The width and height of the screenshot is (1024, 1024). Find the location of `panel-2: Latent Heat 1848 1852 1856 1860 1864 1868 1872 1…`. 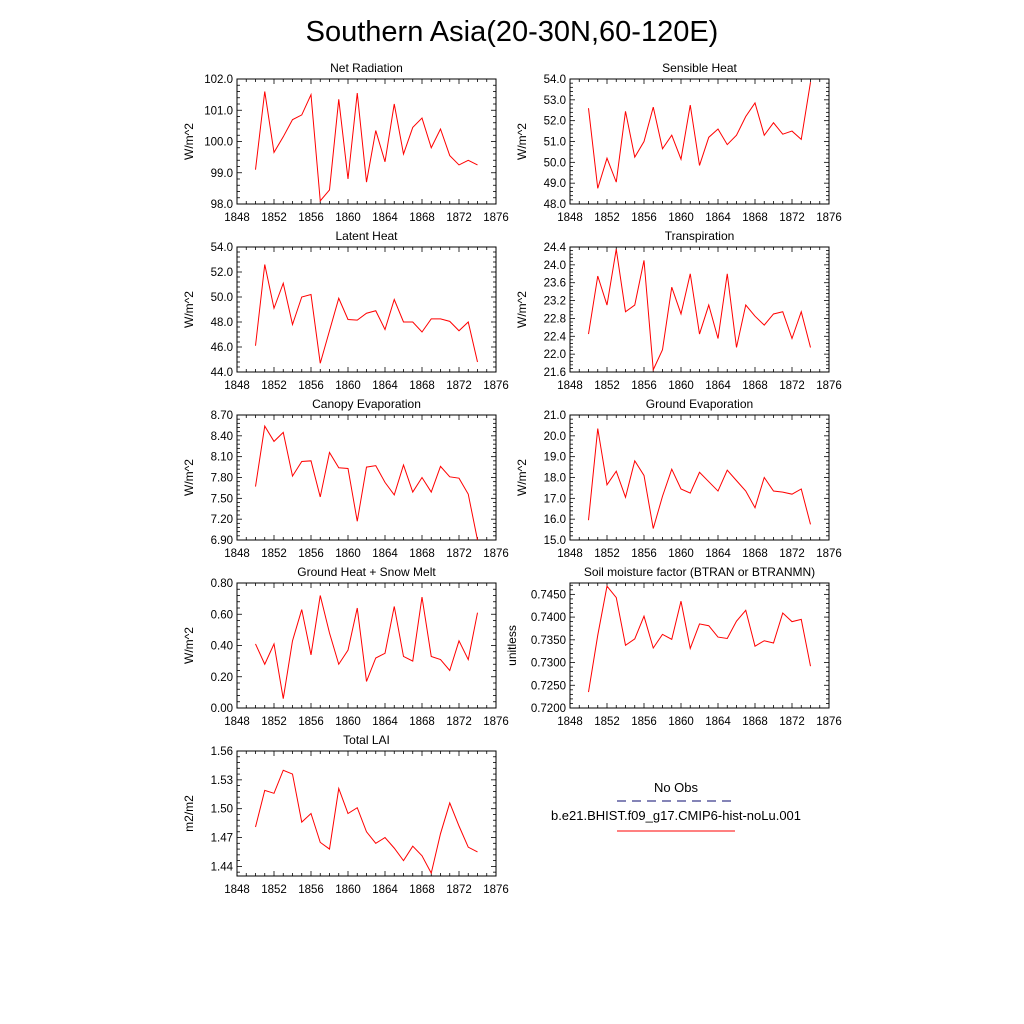

panel-2: Latent Heat 1848 1852 1856 1860 1864 1868 1872 1… is located at coordinates (345, 310).